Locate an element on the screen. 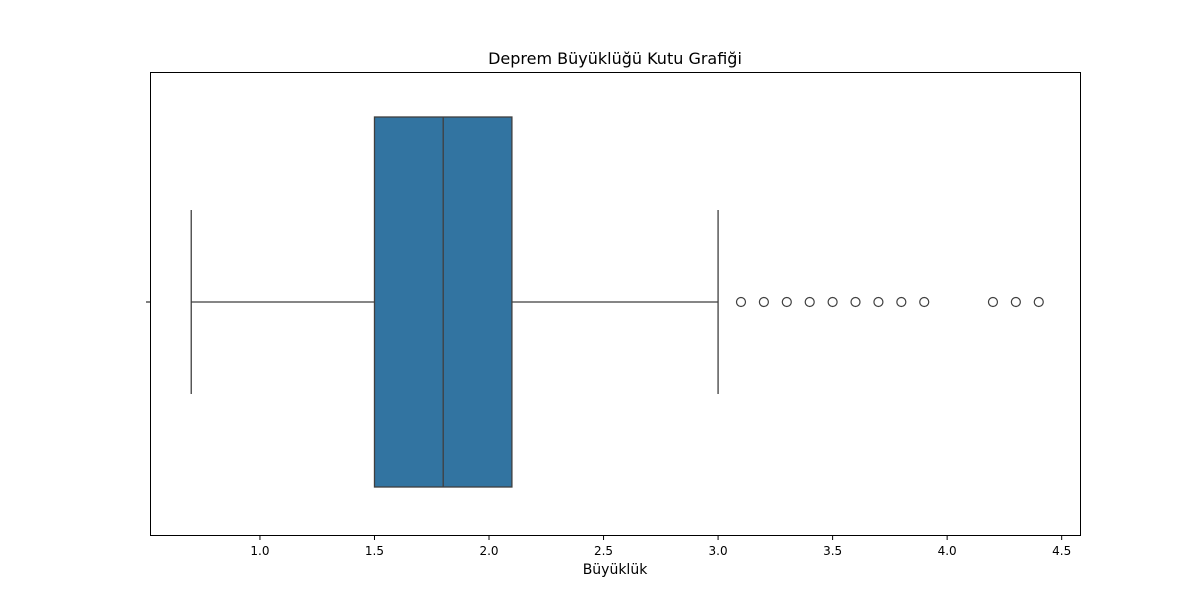 This screenshot has height=600, width=1200. chart-title: Deprem Büyüklüğü Kutu Grafiği is located at coordinates (615, 58).